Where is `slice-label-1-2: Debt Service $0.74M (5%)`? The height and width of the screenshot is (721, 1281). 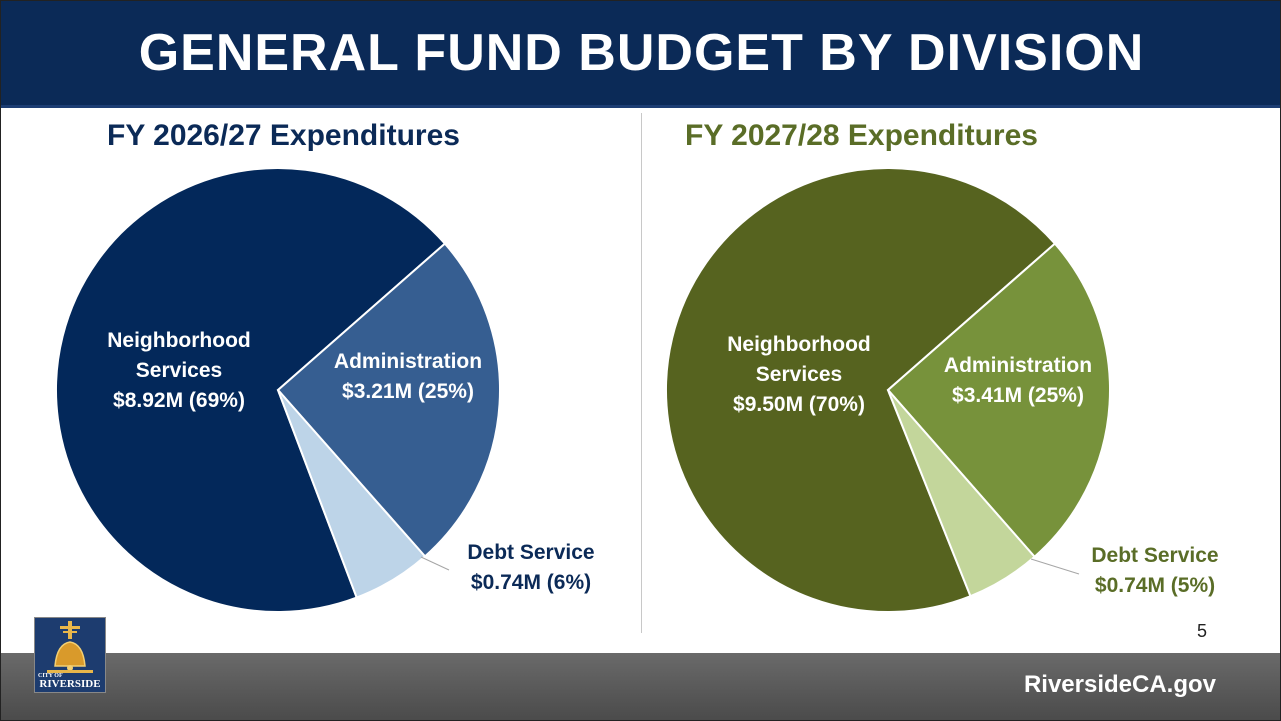
slice-label-1-2: Debt Service $0.74M (5%) is located at coordinates (1154, 570).